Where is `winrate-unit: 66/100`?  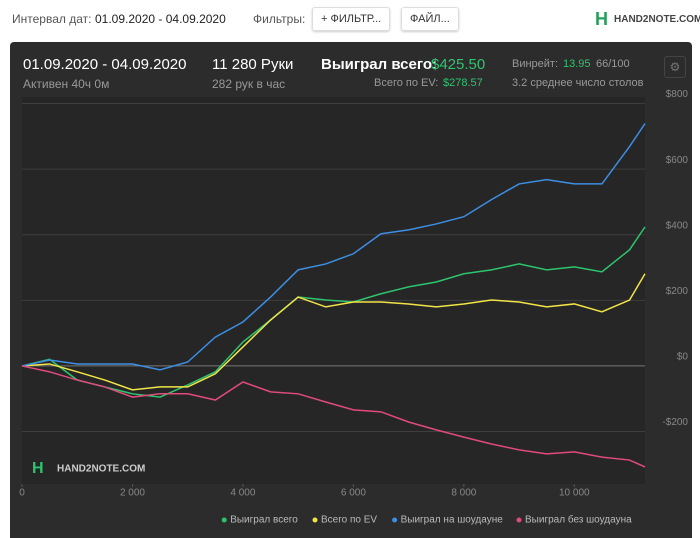 winrate-unit: 66/100 is located at coordinates (613, 64).